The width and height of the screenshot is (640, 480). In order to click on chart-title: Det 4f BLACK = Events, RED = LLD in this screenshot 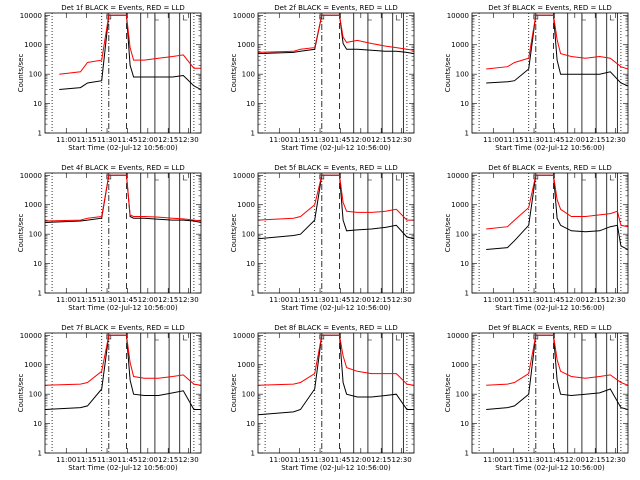, I will do `click(122, 168)`.